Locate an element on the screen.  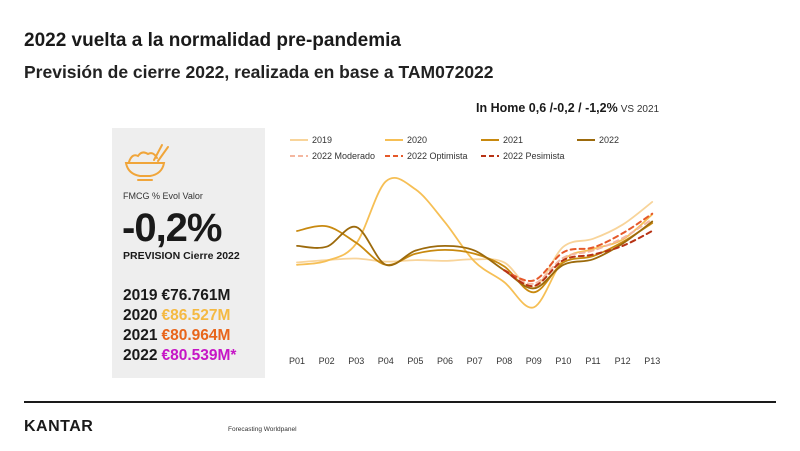
x-tick-label: P09 is located at coordinates (534, 361).